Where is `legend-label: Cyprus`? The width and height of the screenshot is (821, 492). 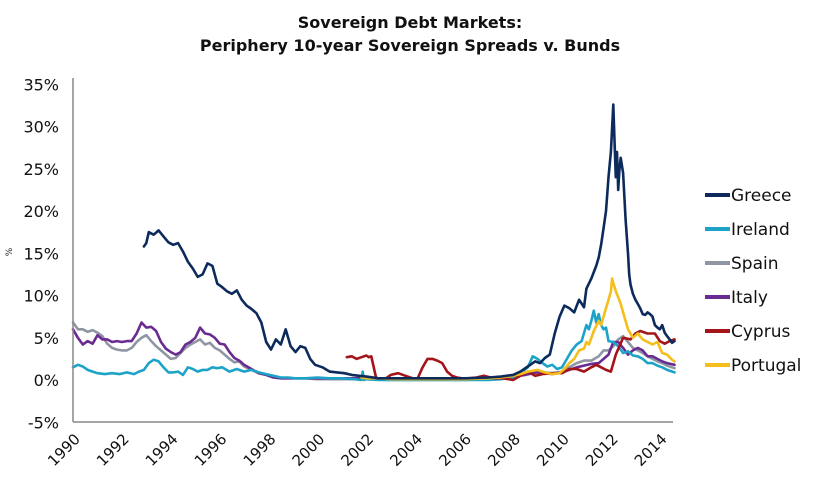
legend-label: Cyprus is located at coordinates (760, 332).